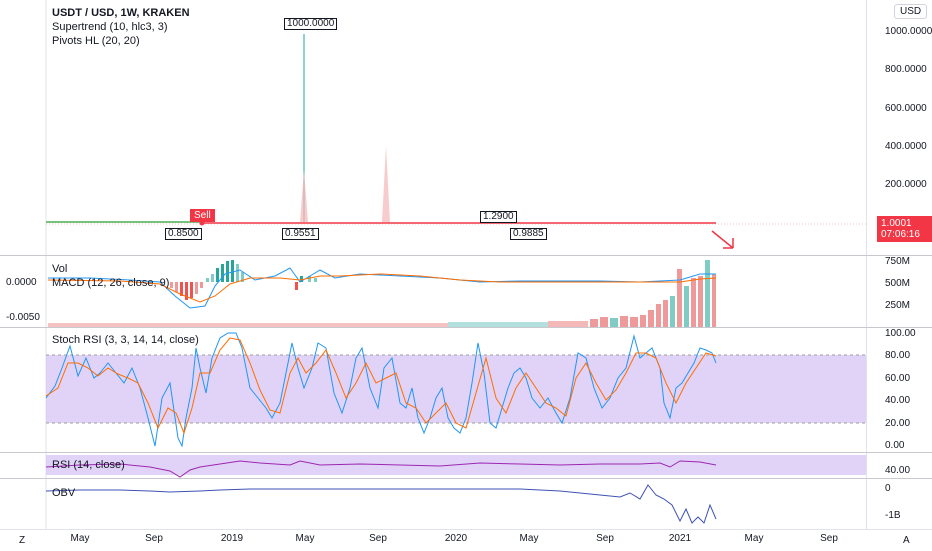  Describe the element at coordinates (911, 11) in the screenshot. I see `currency-button: USD` at that location.